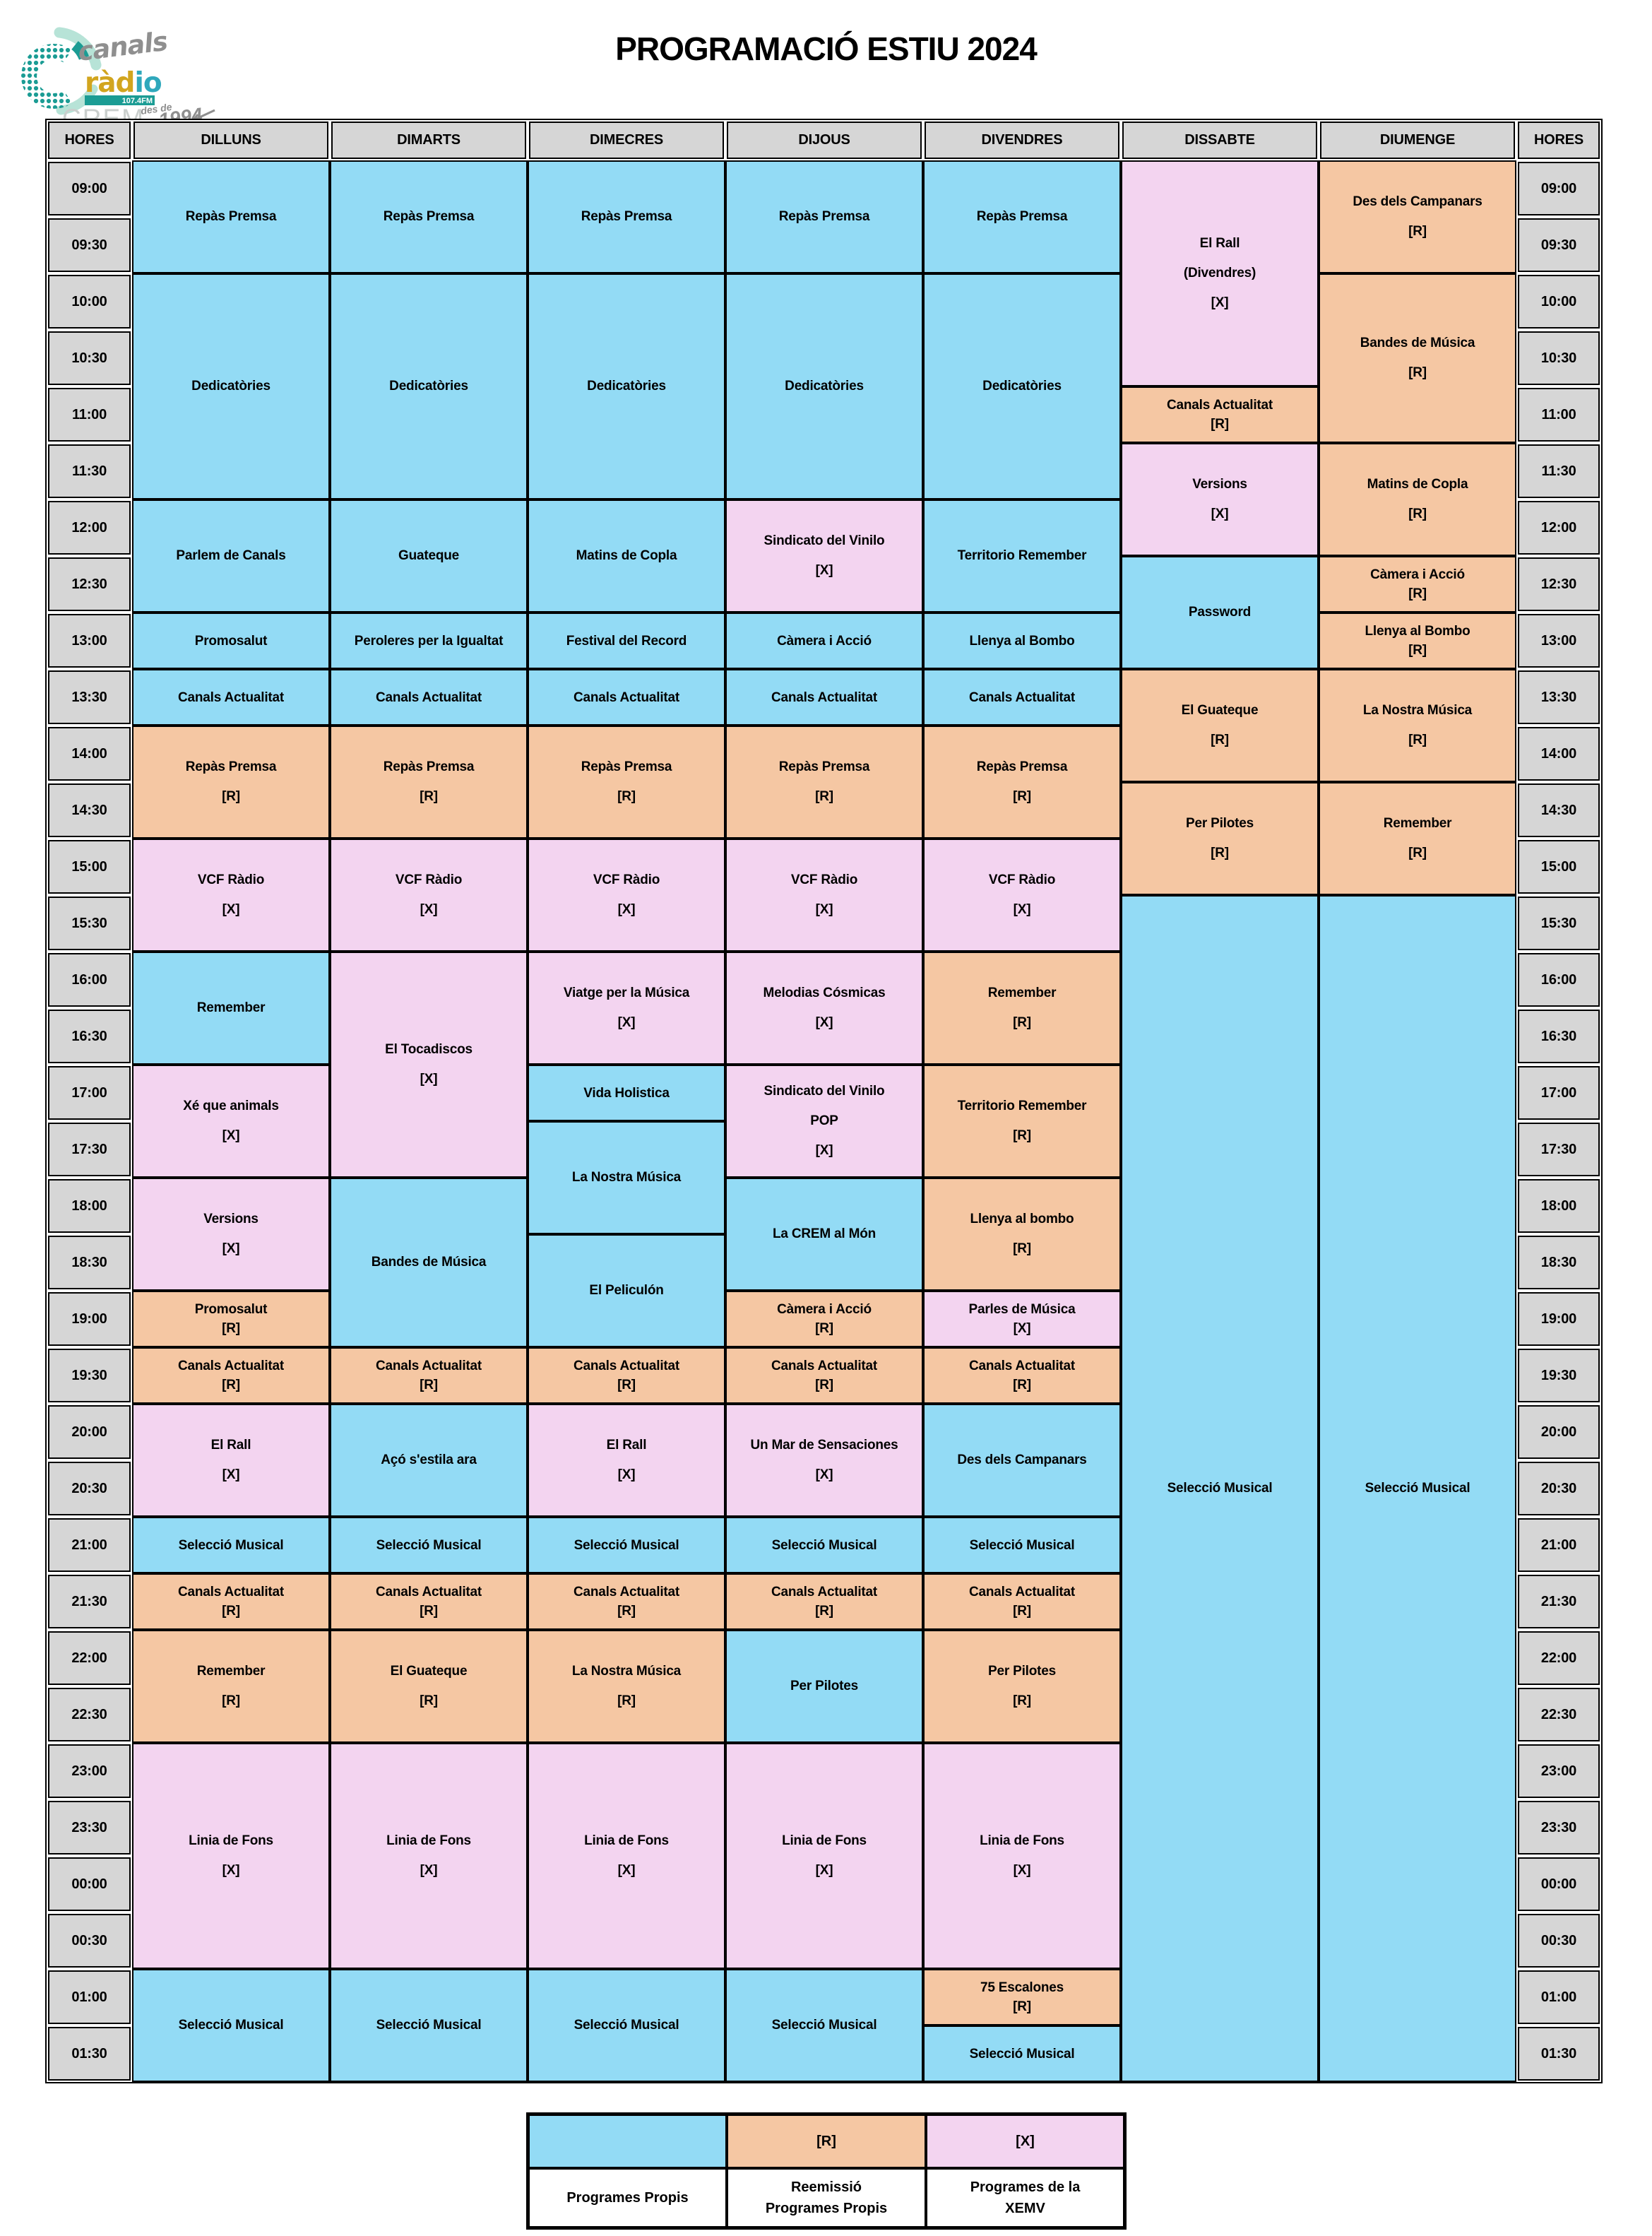 The height and width of the screenshot is (2236, 1652). I want to click on time-cell-right: 01:00, so click(1559, 1997).